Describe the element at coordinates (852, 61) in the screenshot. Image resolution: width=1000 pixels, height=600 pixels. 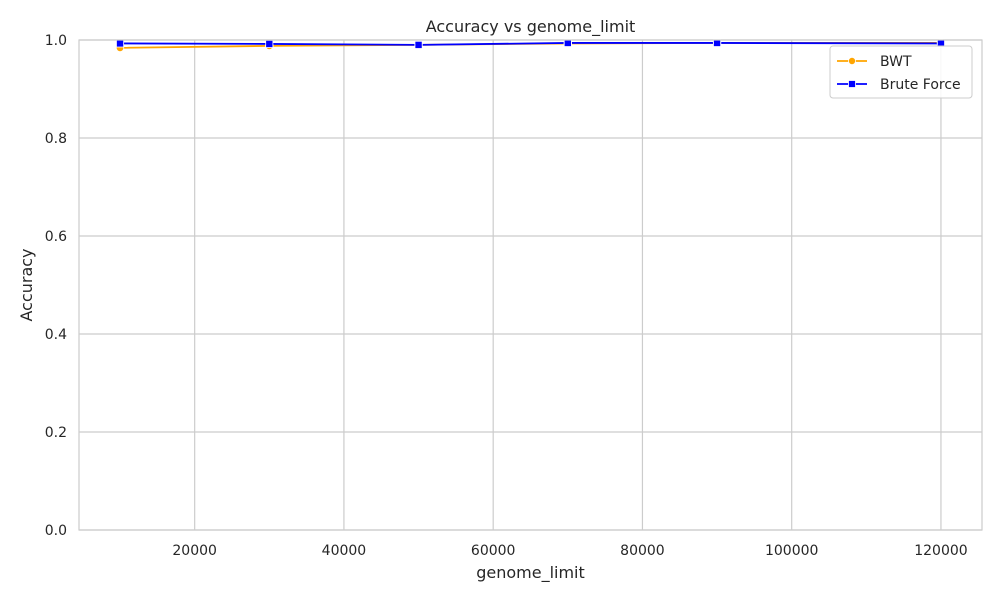
I see `legend-bwt-marker` at that location.